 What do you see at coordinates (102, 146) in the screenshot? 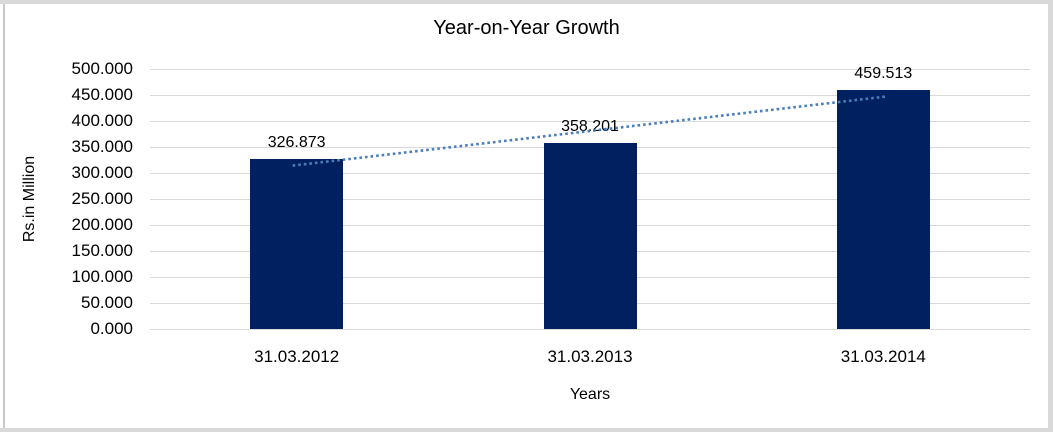
I see `y-tick-label: 350.000` at bounding box center [102, 146].